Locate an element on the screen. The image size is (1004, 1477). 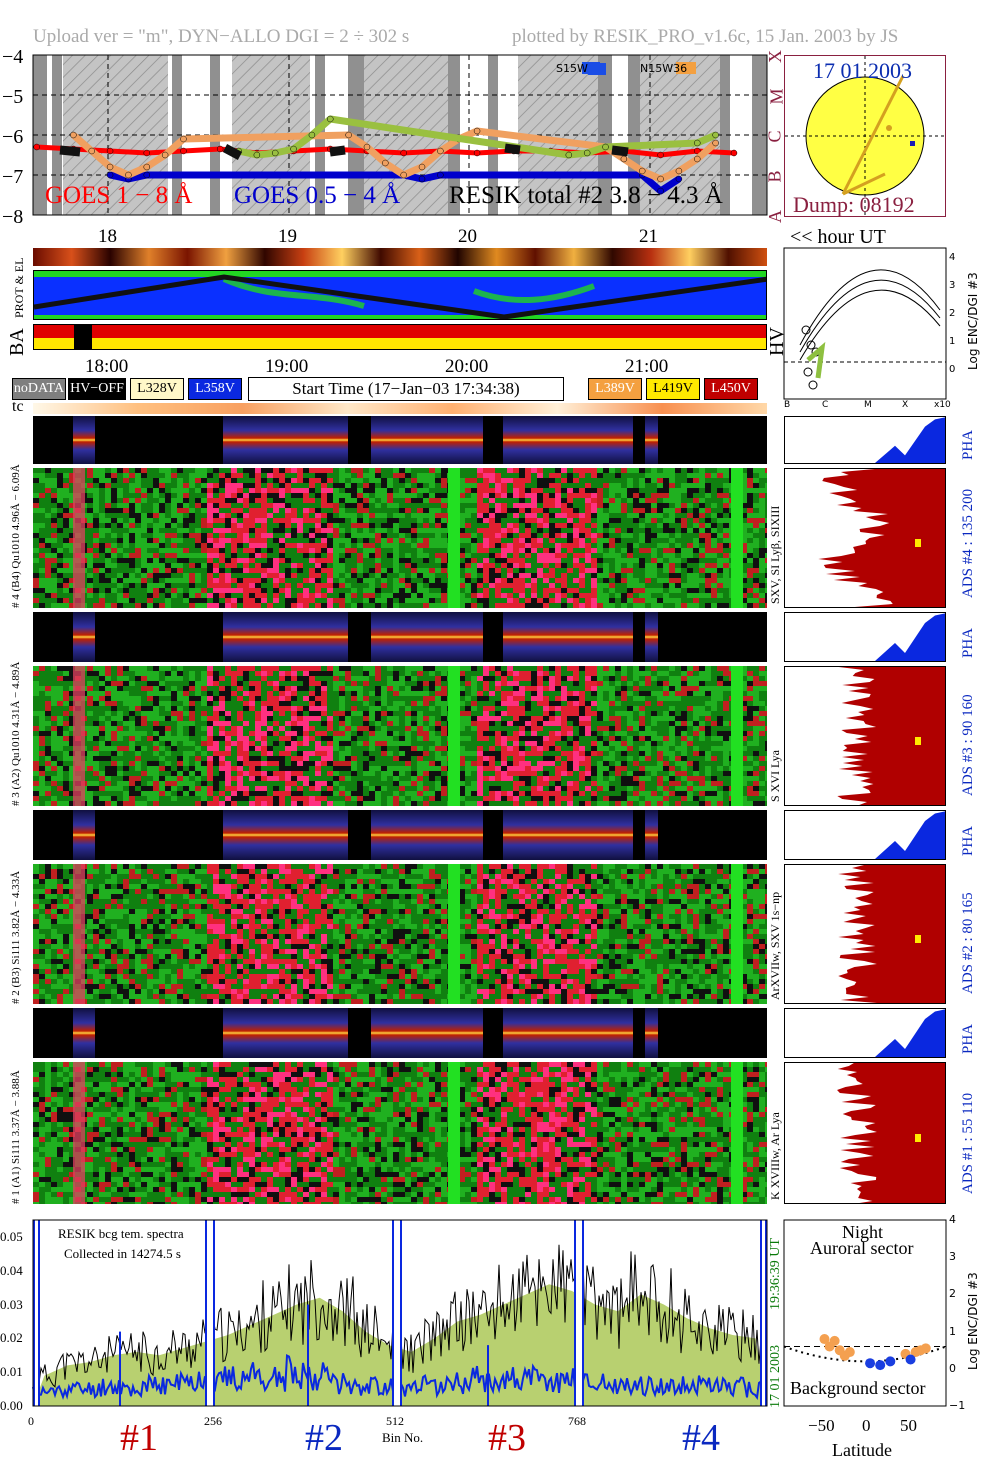
section-label-3: #3 is located at coordinates (507, 1438).